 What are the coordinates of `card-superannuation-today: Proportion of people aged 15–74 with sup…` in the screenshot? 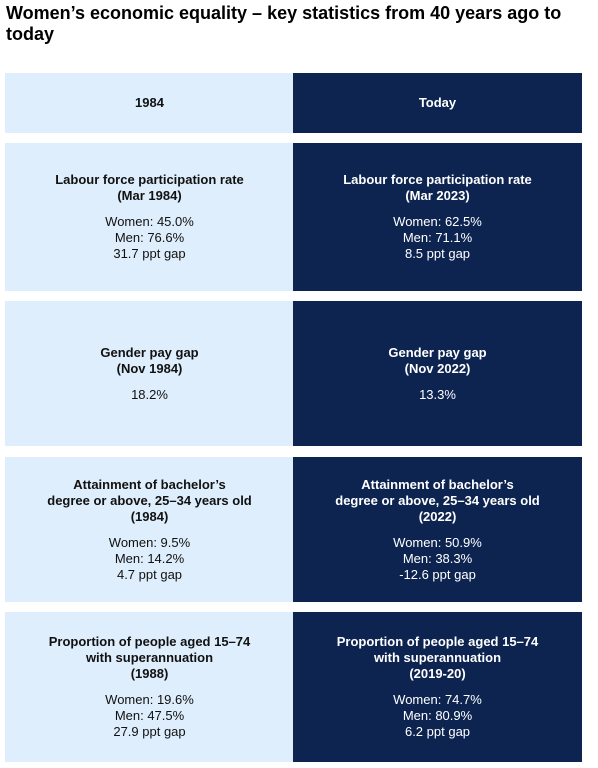 It's located at (437, 687).